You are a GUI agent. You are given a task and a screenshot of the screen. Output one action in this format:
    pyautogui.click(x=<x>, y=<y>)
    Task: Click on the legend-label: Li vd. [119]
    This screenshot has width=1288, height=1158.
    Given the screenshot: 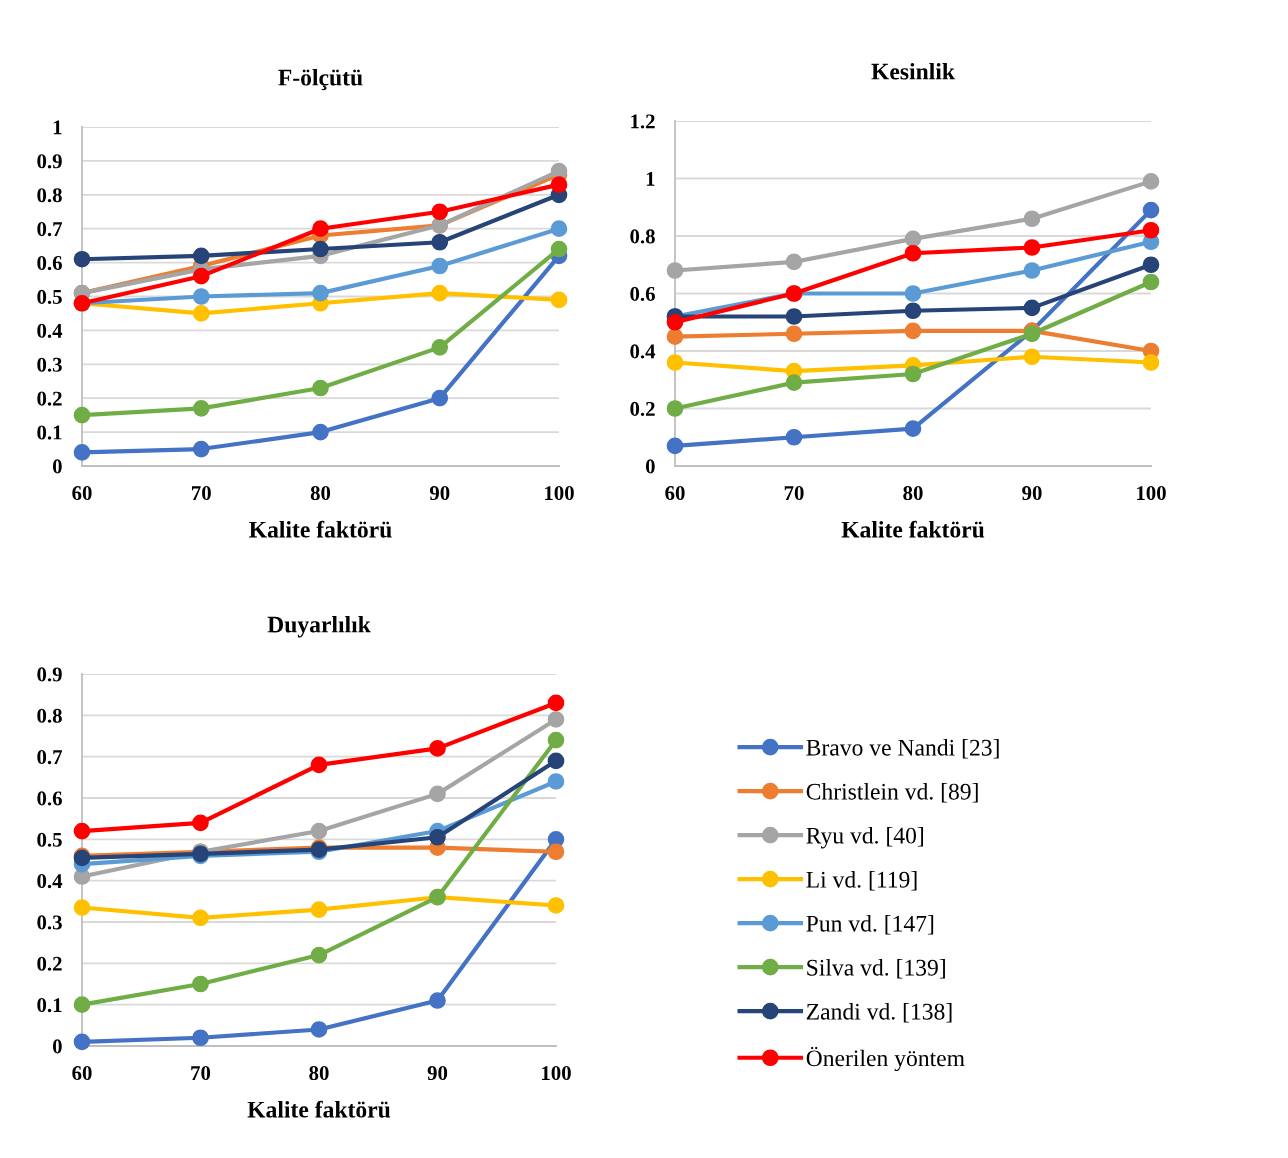 What is the action you would take?
    pyautogui.click(x=861, y=881)
    